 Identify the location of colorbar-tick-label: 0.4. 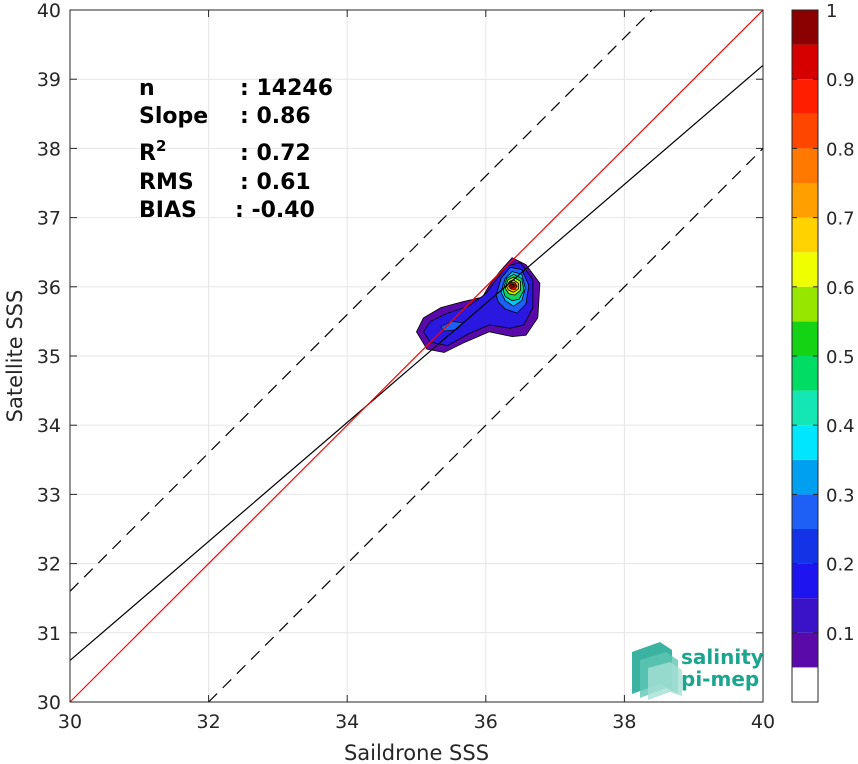
(840, 426).